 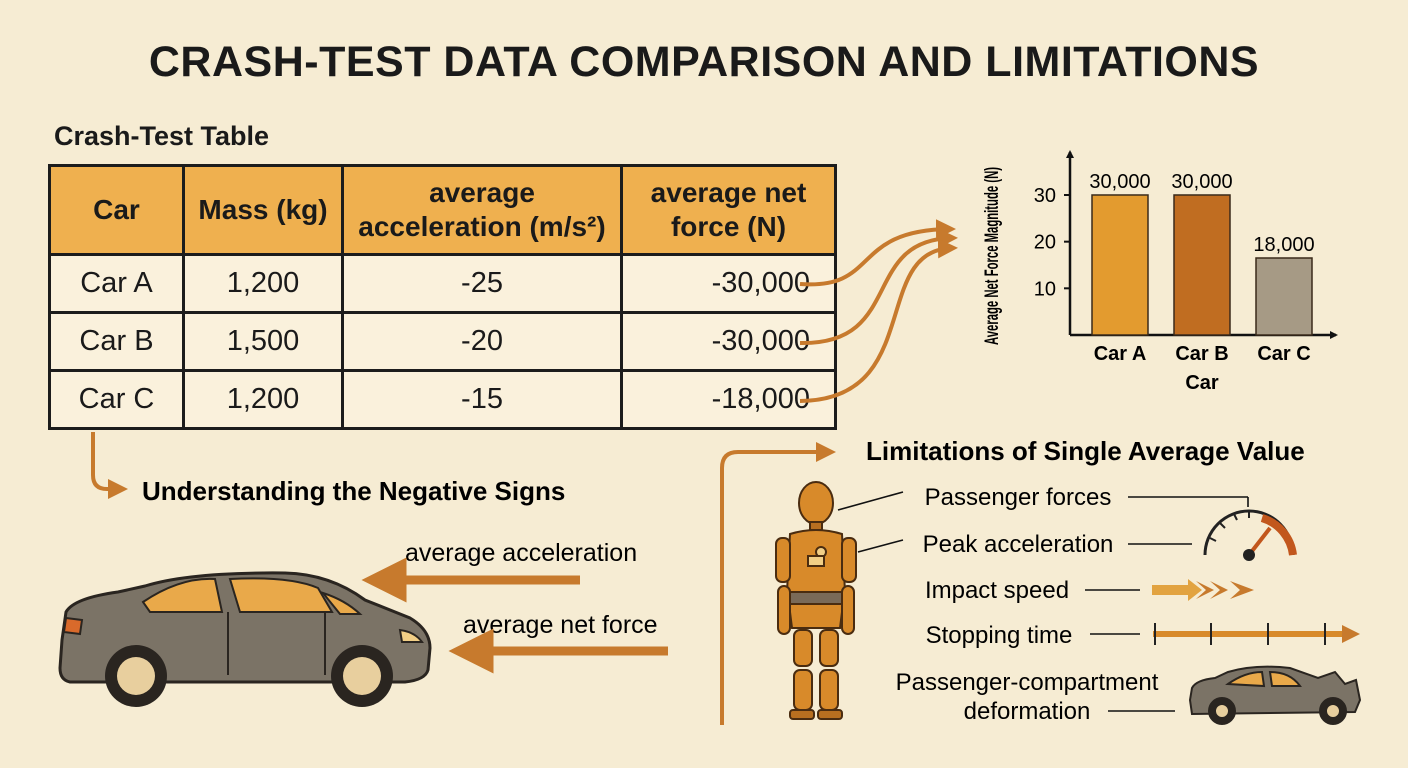 I want to click on limitation-stopping-time: Stopping time, so click(x=999, y=635).